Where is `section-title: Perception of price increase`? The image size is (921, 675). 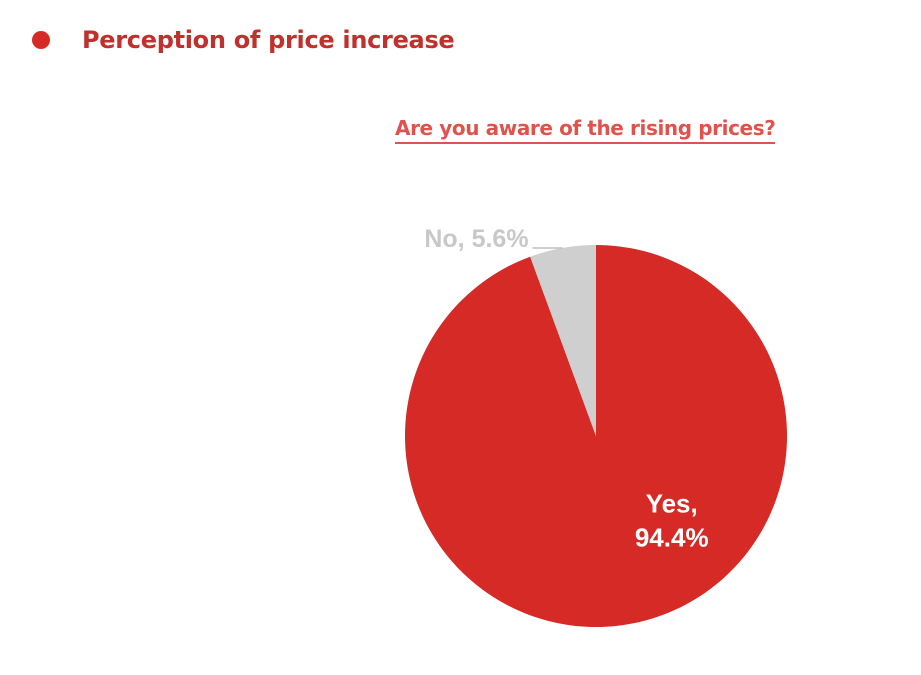 section-title: Perception of price increase is located at coordinates (268, 40).